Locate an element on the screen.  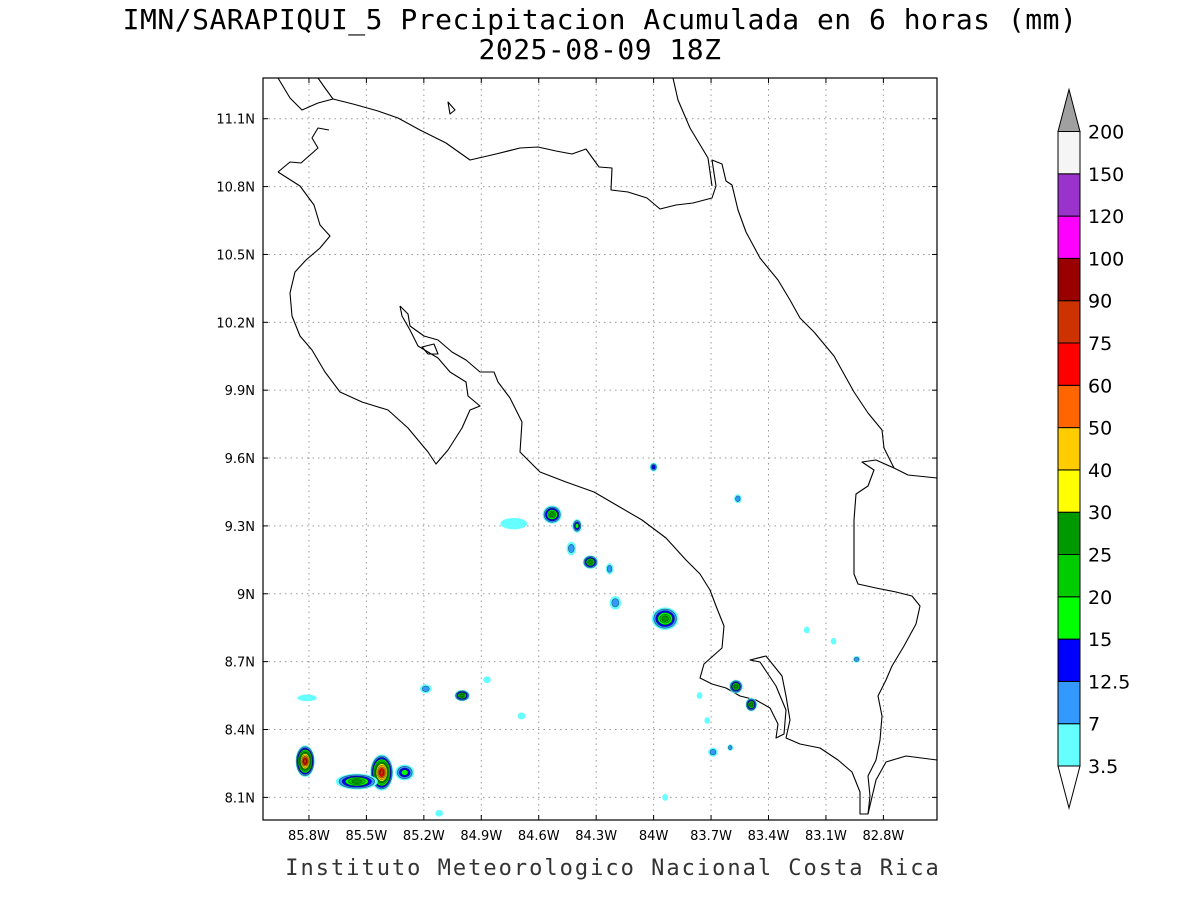
colorbar-label: 50 is located at coordinates (1100, 429).